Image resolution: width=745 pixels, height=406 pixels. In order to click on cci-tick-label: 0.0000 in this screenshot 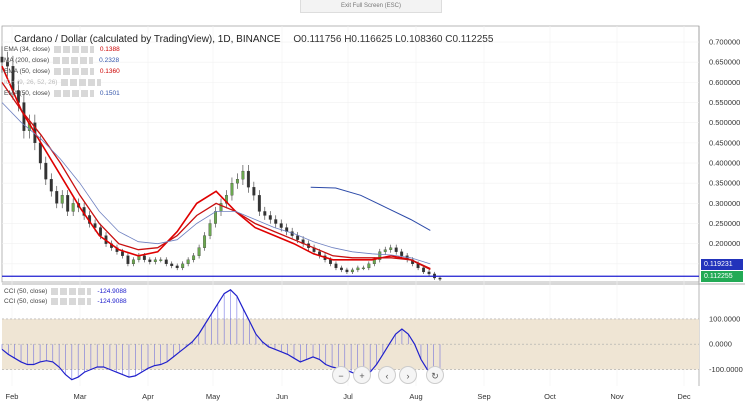, I will do `click(720, 344)`.